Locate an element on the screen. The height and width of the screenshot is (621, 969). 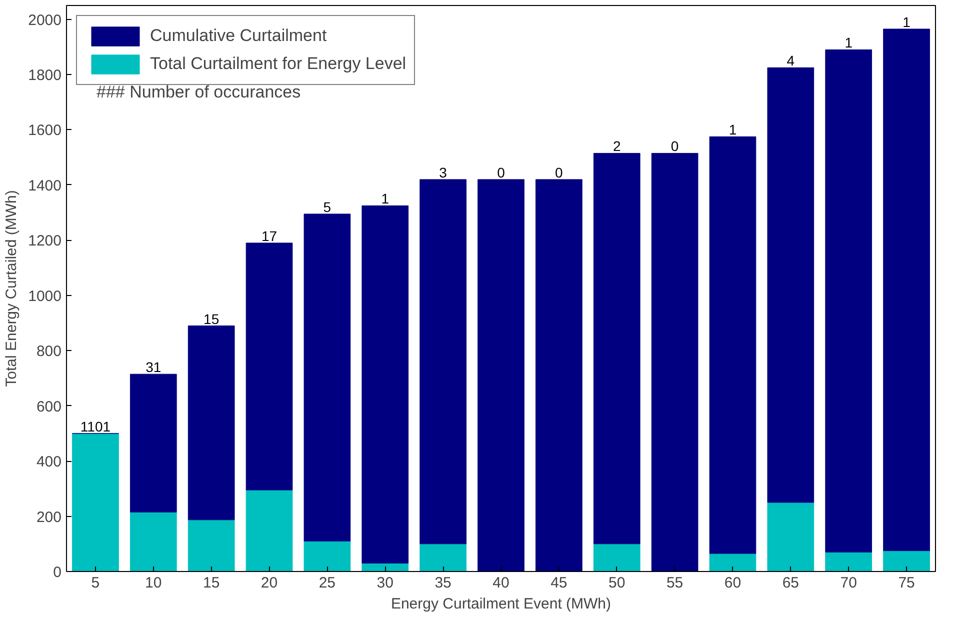
x-tick-label: 45 is located at coordinates (559, 583).